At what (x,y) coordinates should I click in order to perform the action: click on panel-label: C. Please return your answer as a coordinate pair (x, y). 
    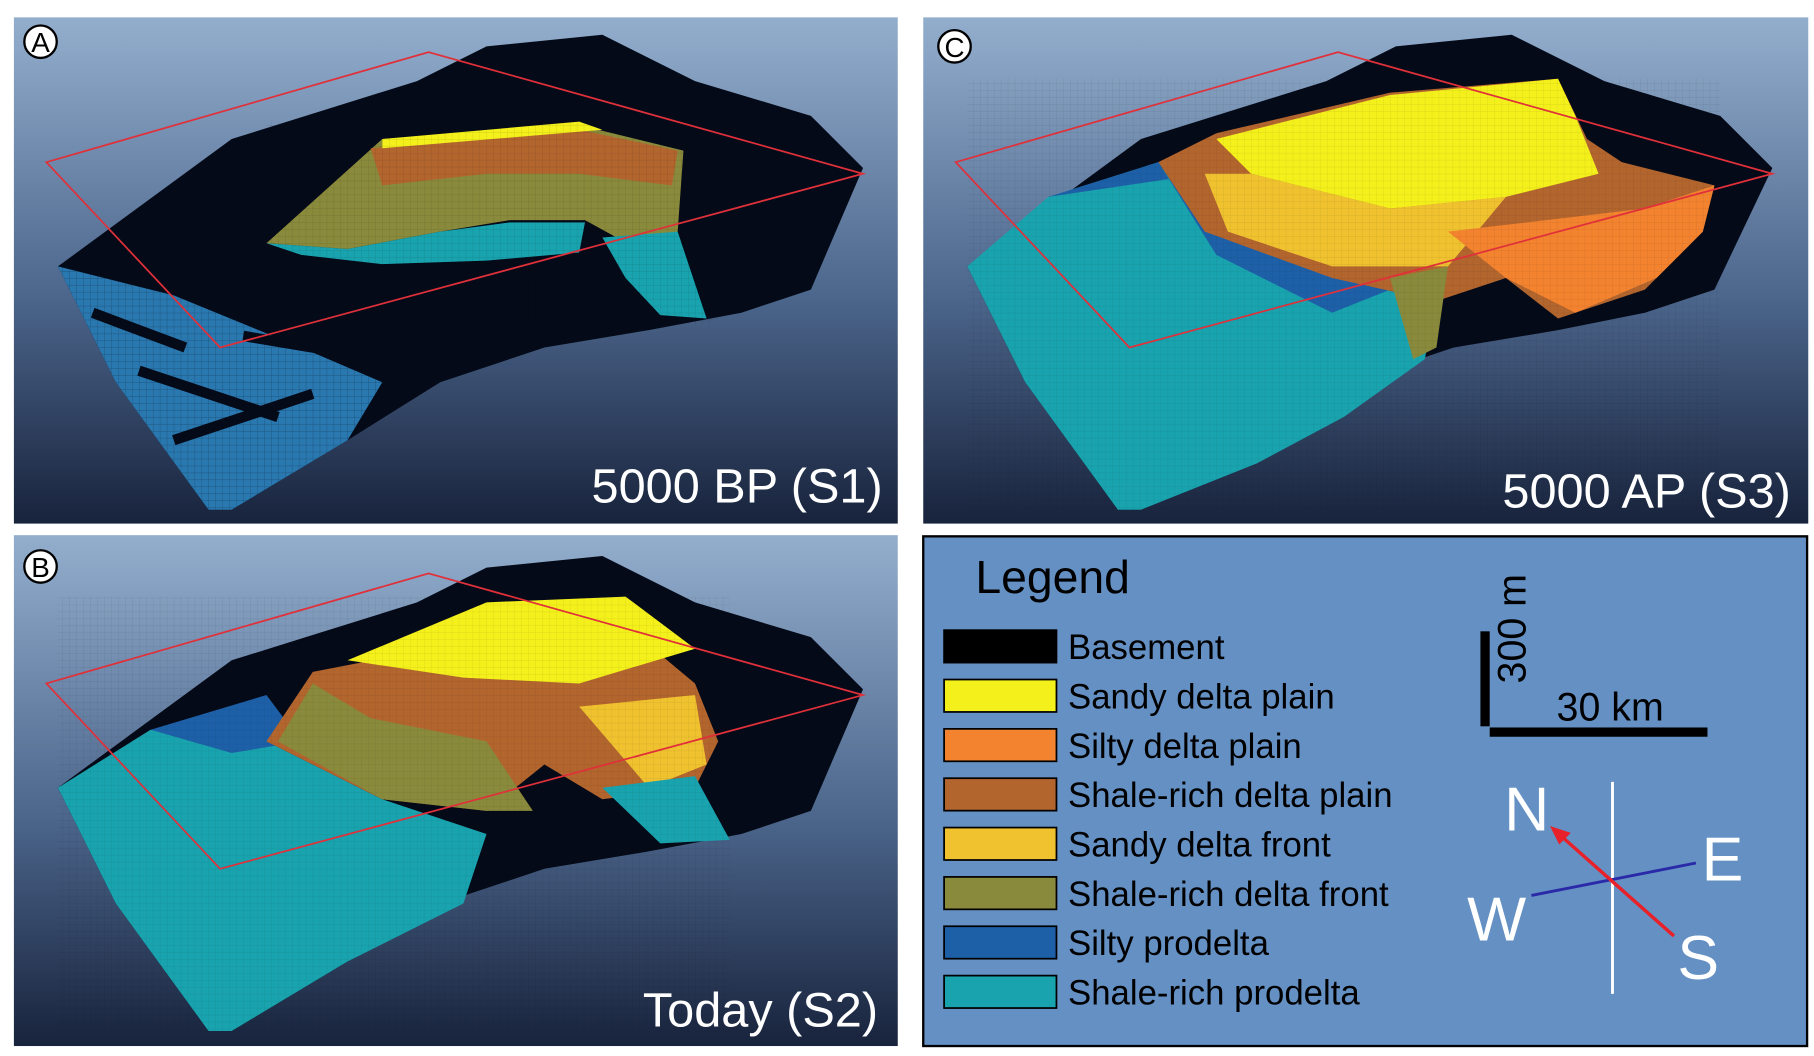
    Looking at the image, I should click on (954, 47).